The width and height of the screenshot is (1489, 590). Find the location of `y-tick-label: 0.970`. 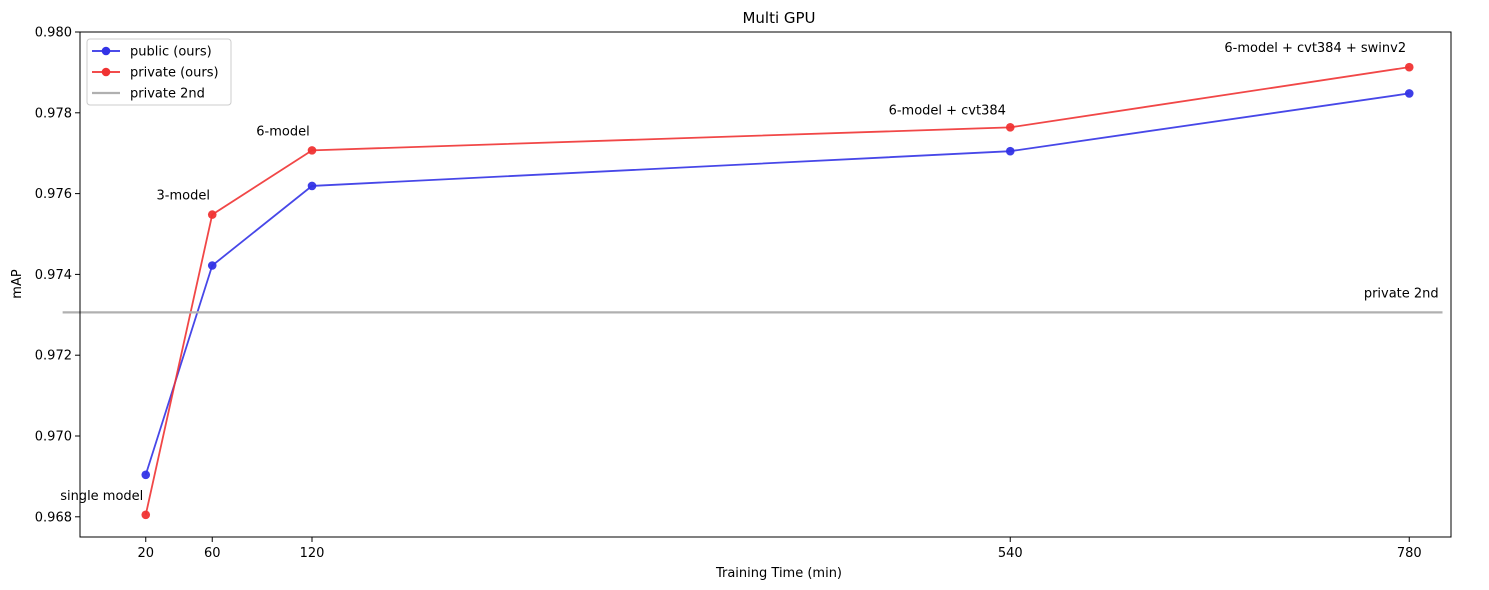

y-tick-label: 0.970 is located at coordinates (53, 437).